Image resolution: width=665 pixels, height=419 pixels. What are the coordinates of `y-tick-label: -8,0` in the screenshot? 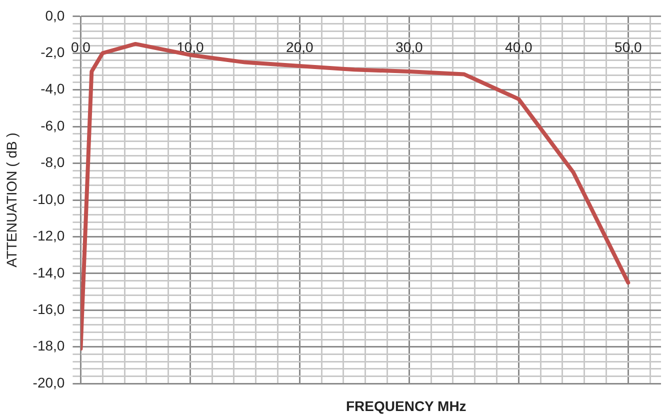 It's located at (52, 162).